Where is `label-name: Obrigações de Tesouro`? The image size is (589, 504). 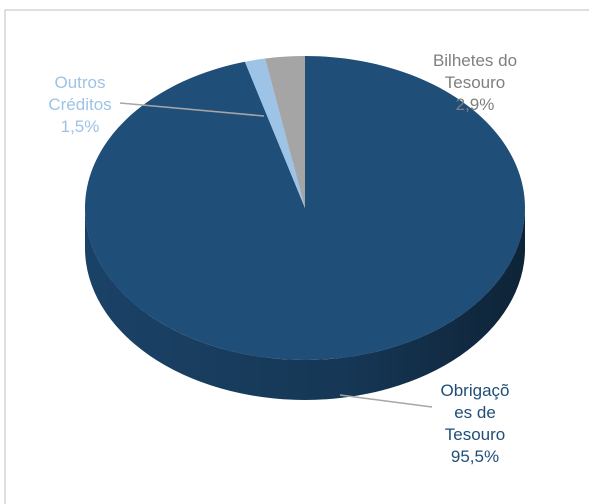
label-name: Obrigações de Tesouro is located at coordinates (475, 412).